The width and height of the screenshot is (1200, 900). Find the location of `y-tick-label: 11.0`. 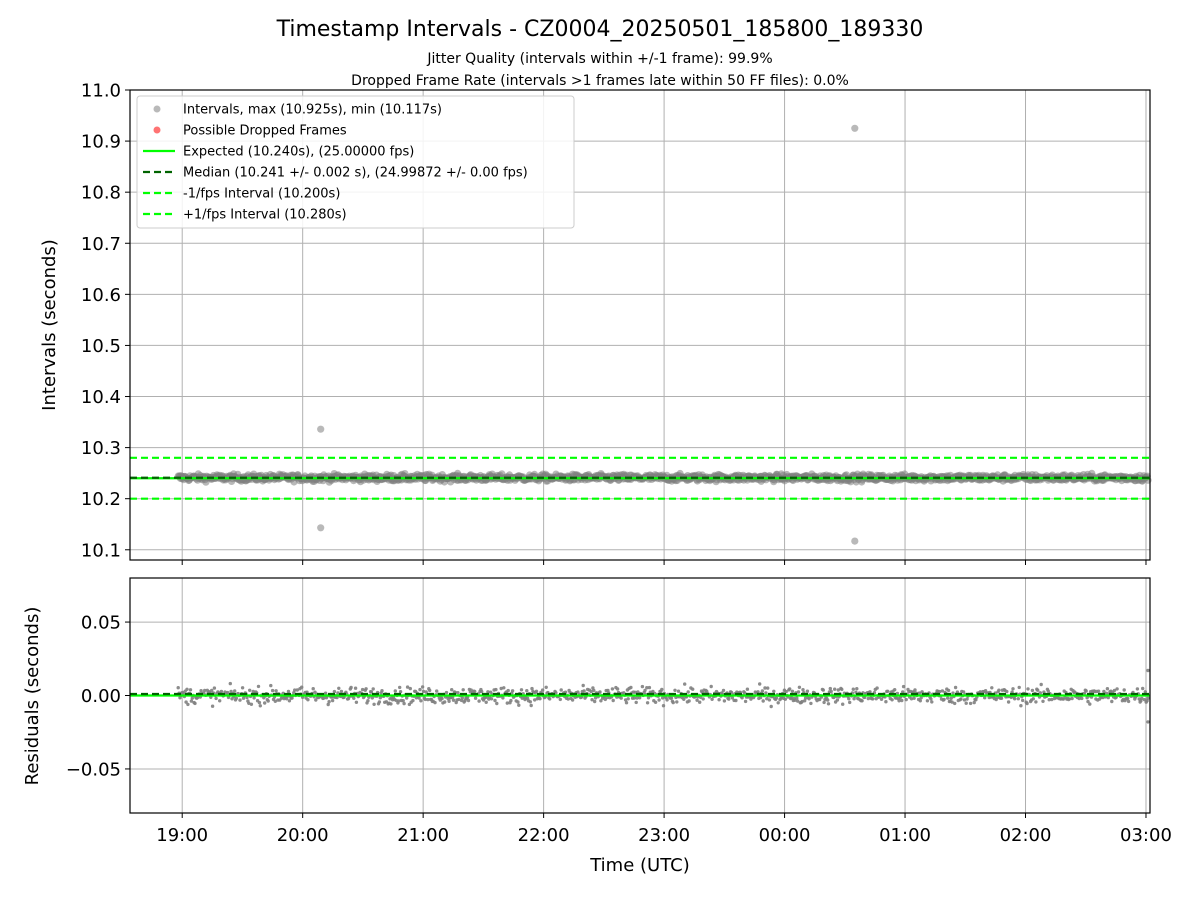

y-tick-label: 11.0 is located at coordinates (101, 91).